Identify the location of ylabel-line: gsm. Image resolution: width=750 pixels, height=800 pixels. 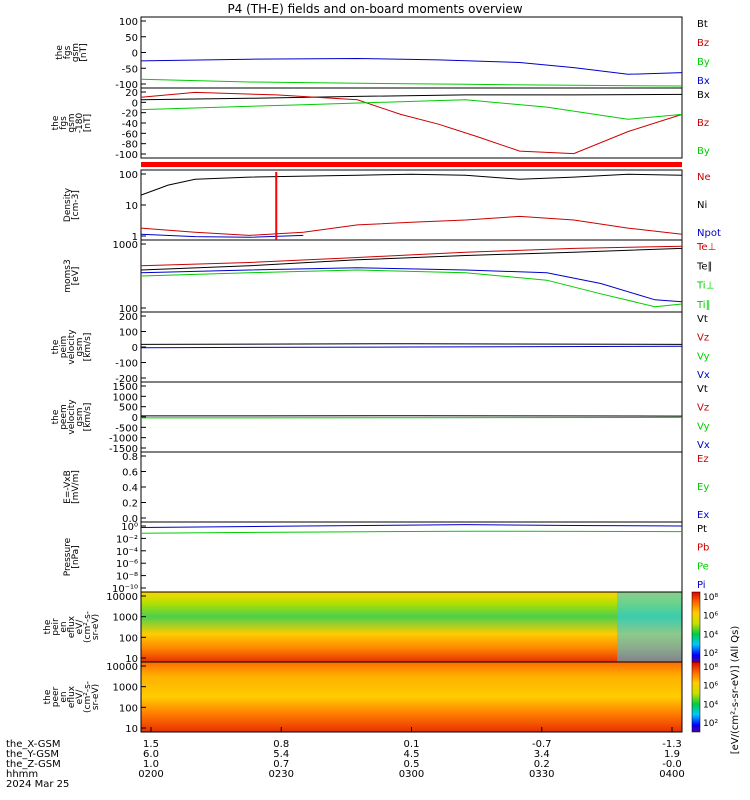
(80, 416).